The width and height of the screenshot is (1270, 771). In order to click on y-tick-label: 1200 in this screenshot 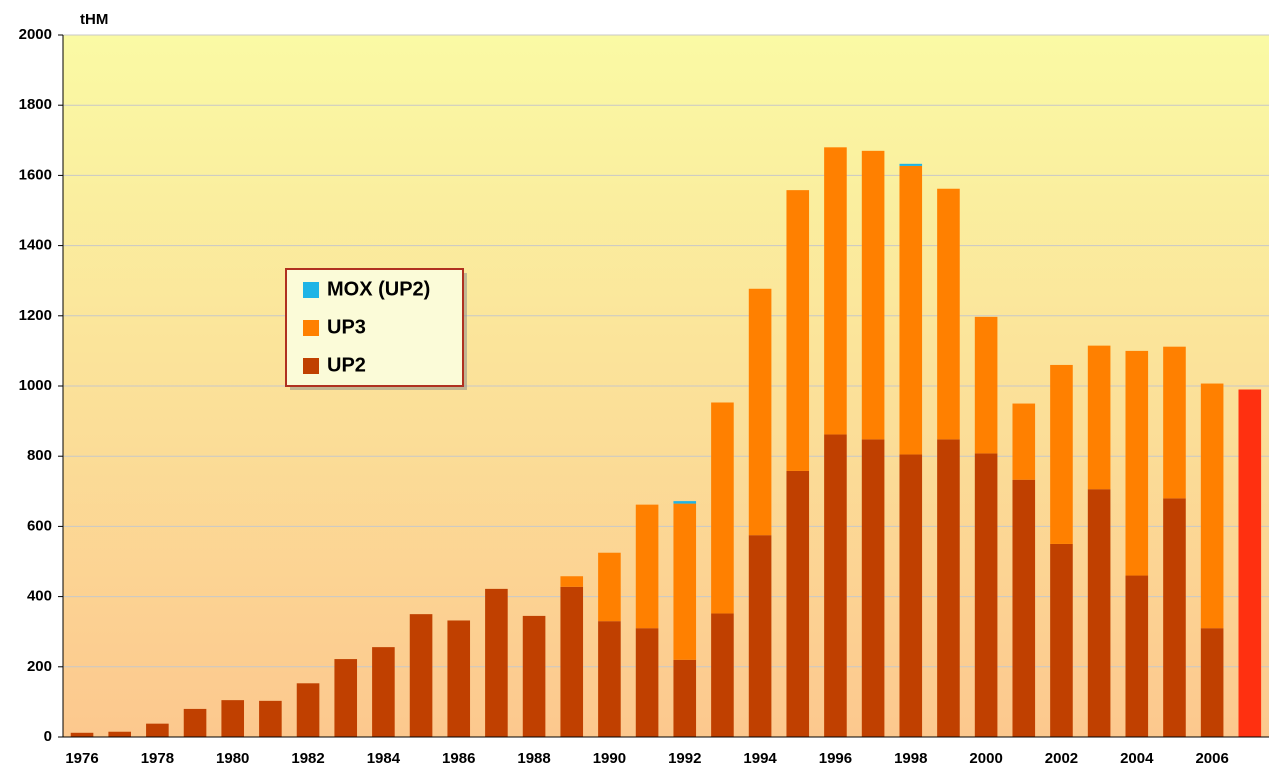, I will do `click(35, 315)`.